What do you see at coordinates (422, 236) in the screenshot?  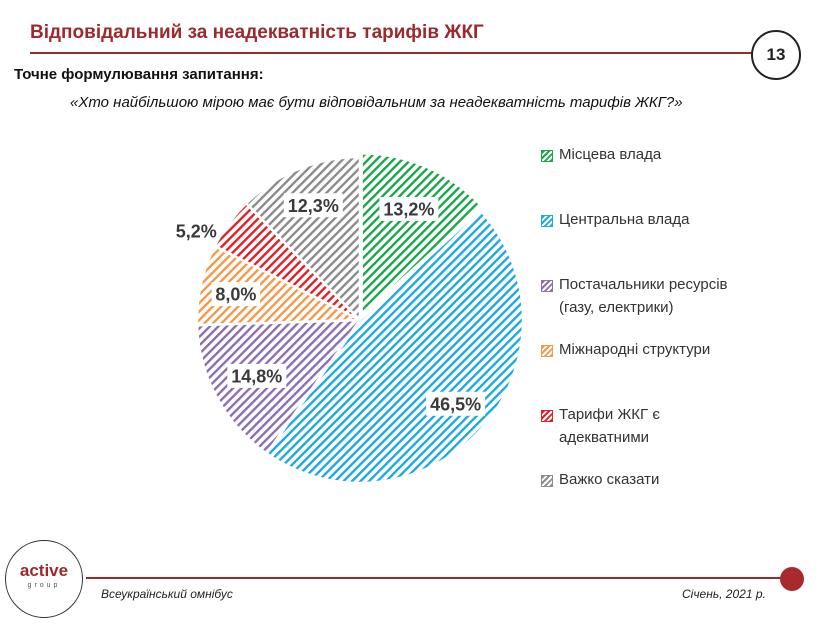 I see `pie-slice-місцева-влада` at bounding box center [422, 236].